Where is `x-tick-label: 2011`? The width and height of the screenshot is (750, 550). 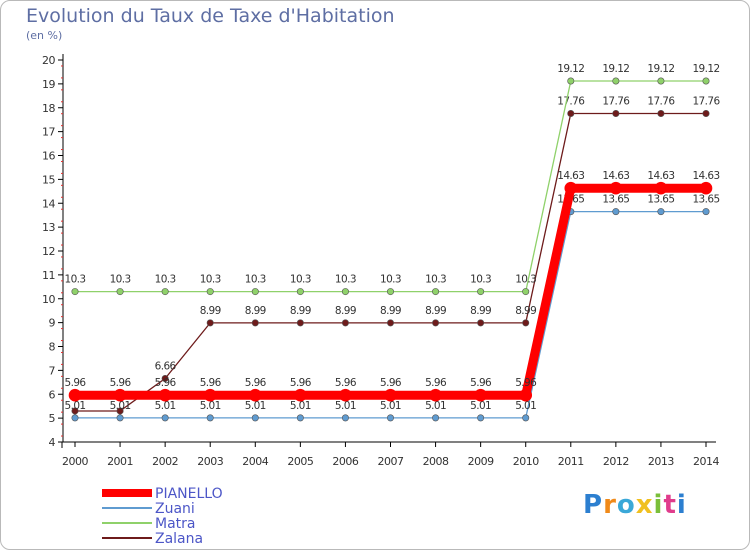
x-tick-label: 2011 is located at coordinates (571, 461).